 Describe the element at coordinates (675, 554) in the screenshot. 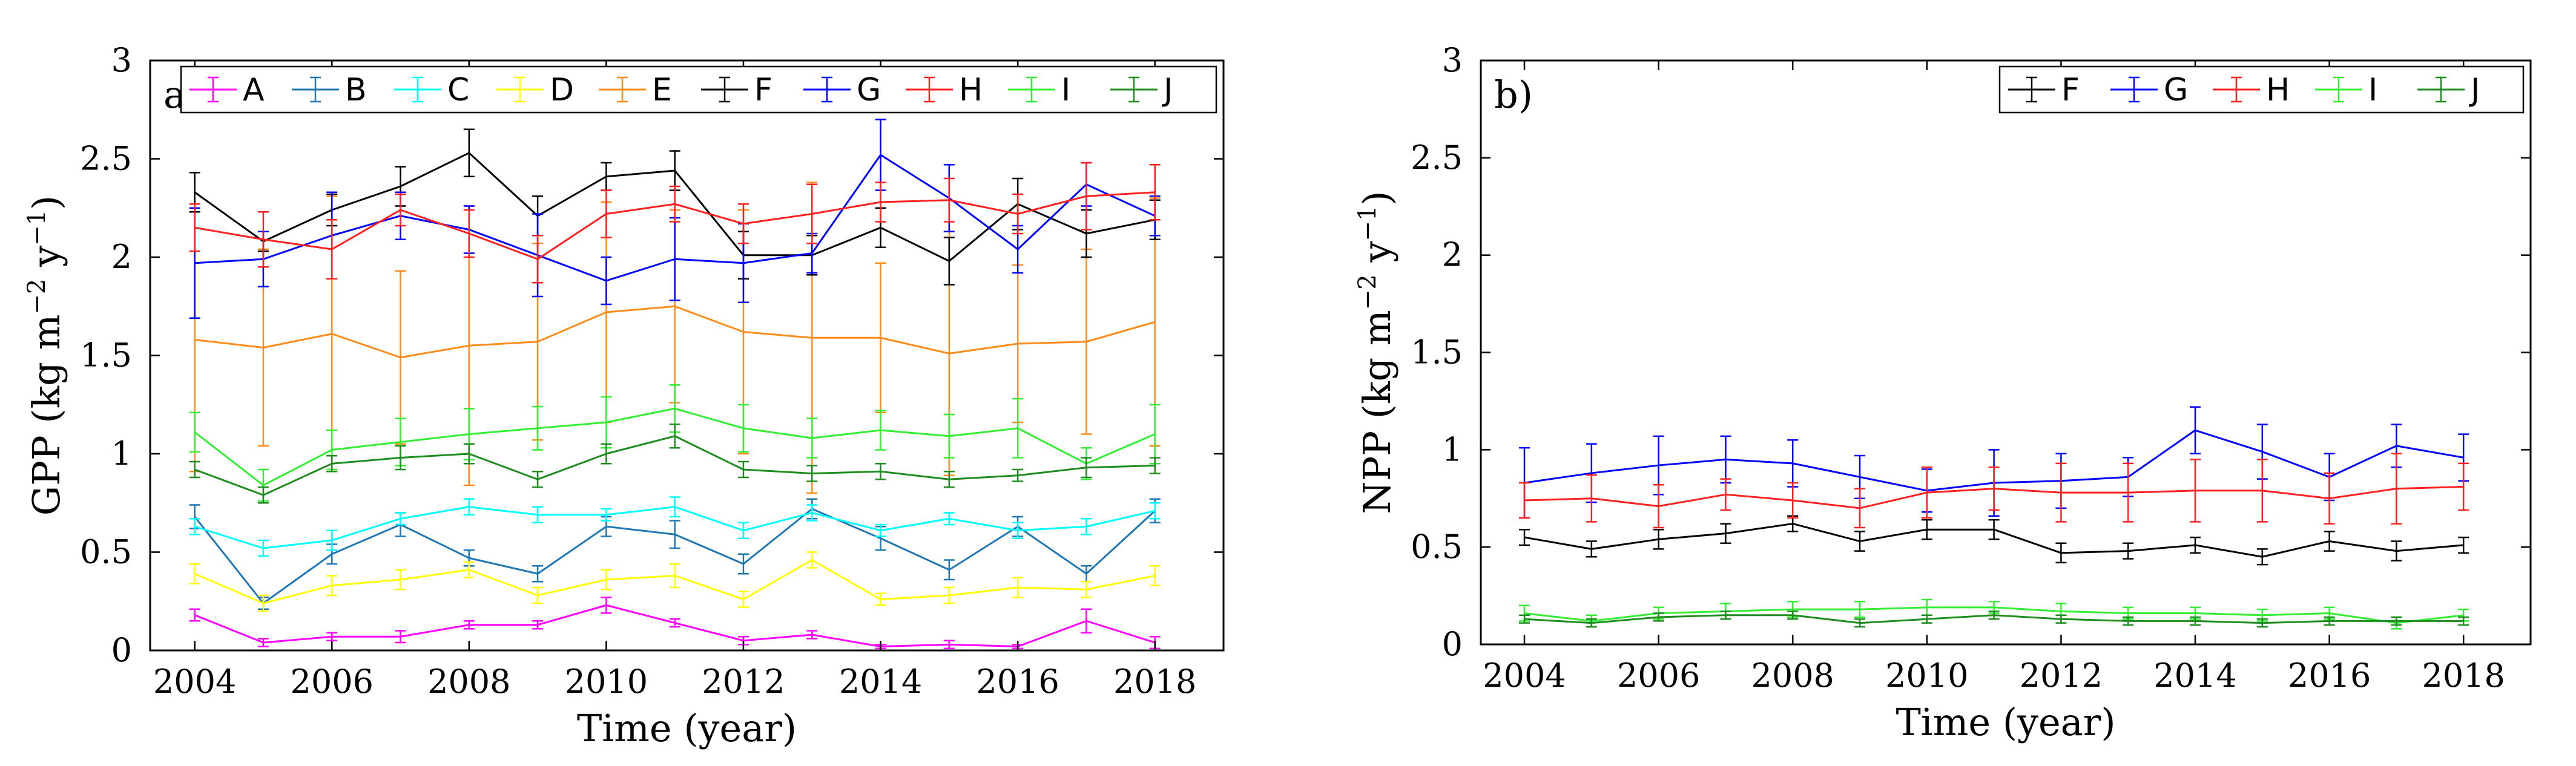

I see `gpp-series-B` at that location.